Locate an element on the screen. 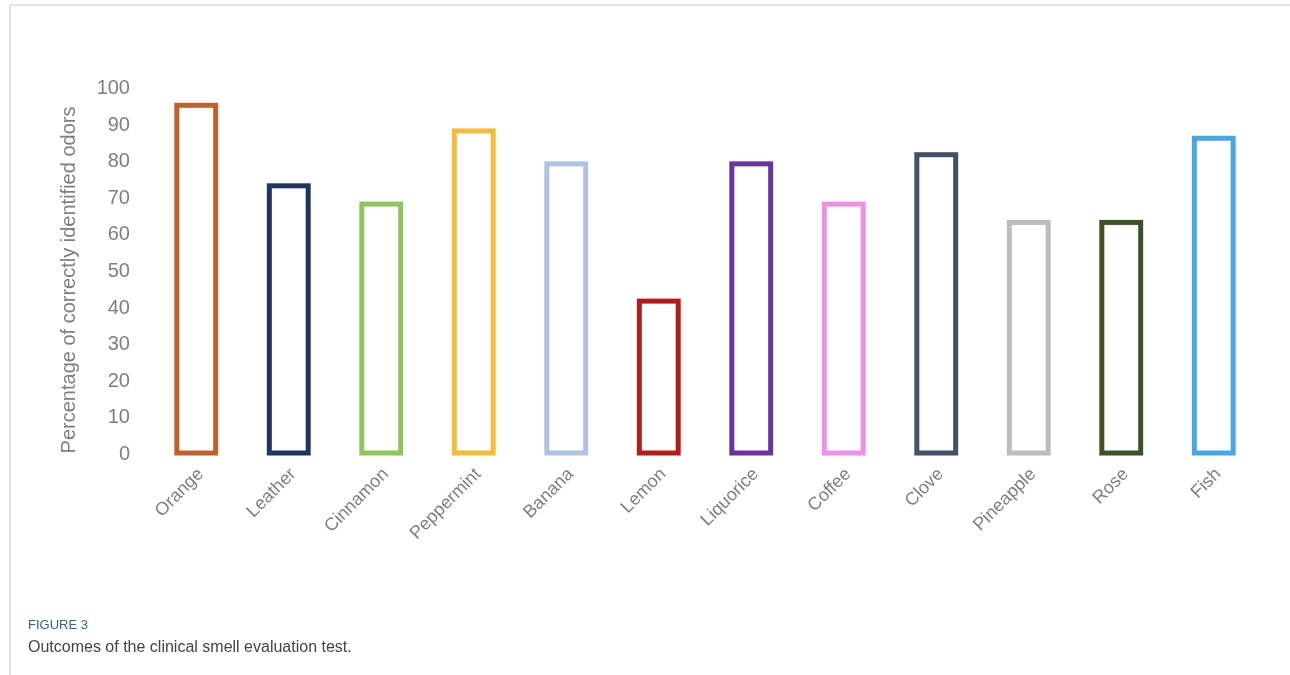  y-tick-label: 30 is located at coordinates (118, 343).